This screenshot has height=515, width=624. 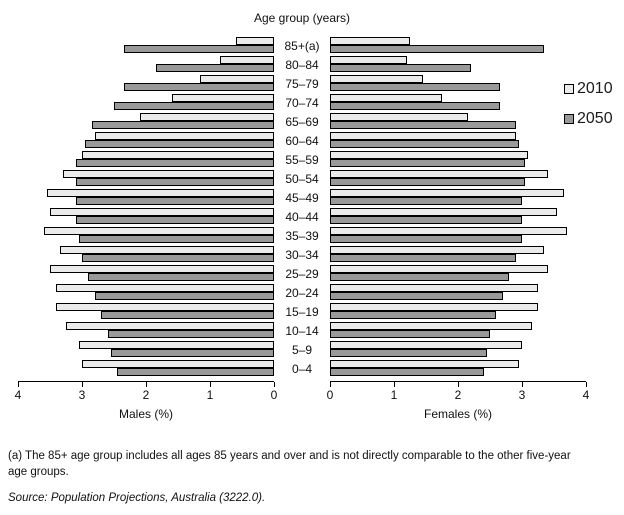 What do you see at coordinates (370, 41) in the screenshot?
I see `bar-females-2010-85+(a)` at bounding box center [370, 41].